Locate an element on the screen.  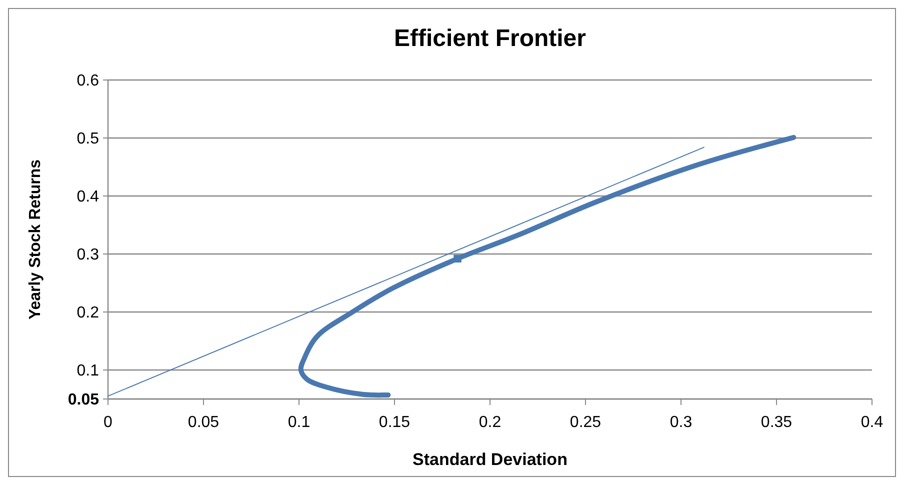
y-tick-label: 0.5 is located at coordinates (88, 139).